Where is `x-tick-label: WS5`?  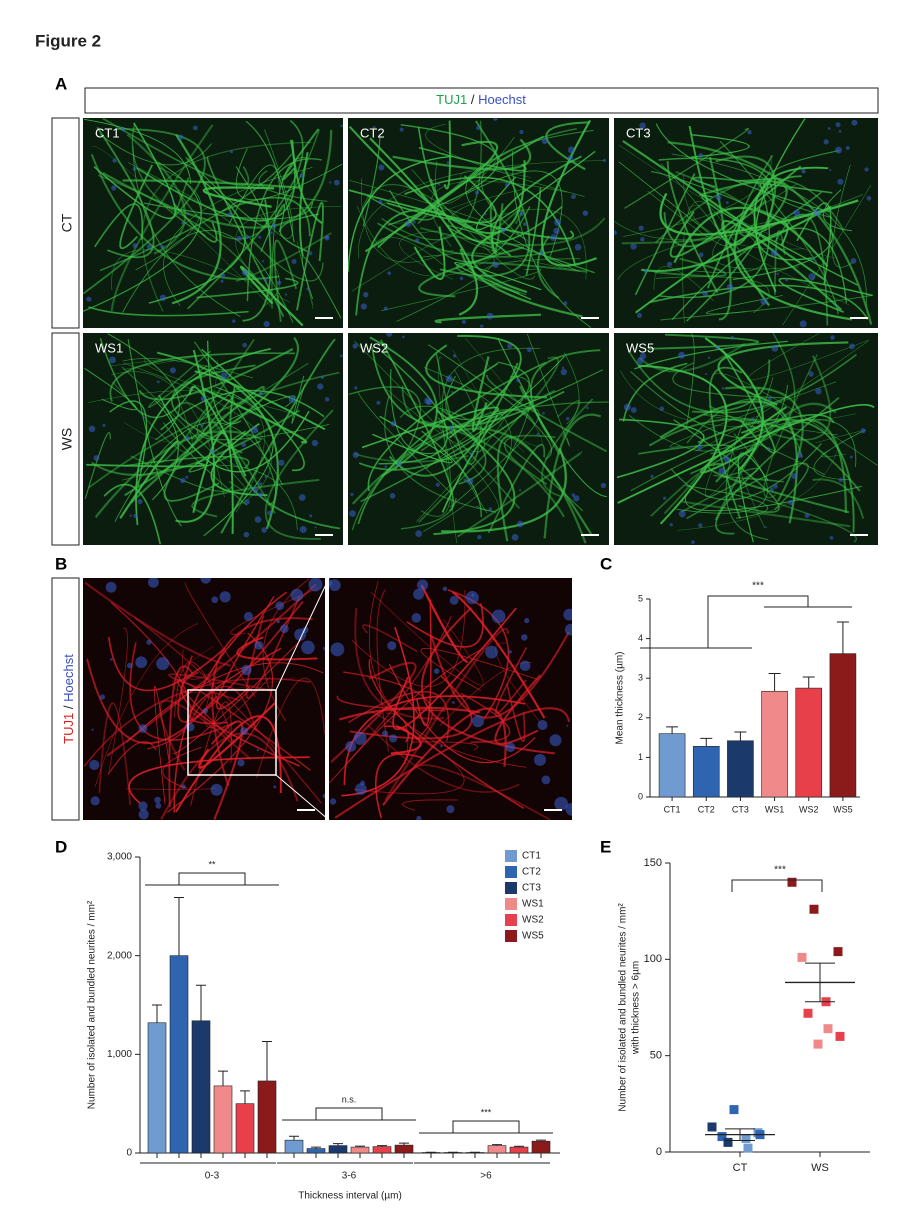
x-tick-label: WS5 is located at coordinates (843, 809).